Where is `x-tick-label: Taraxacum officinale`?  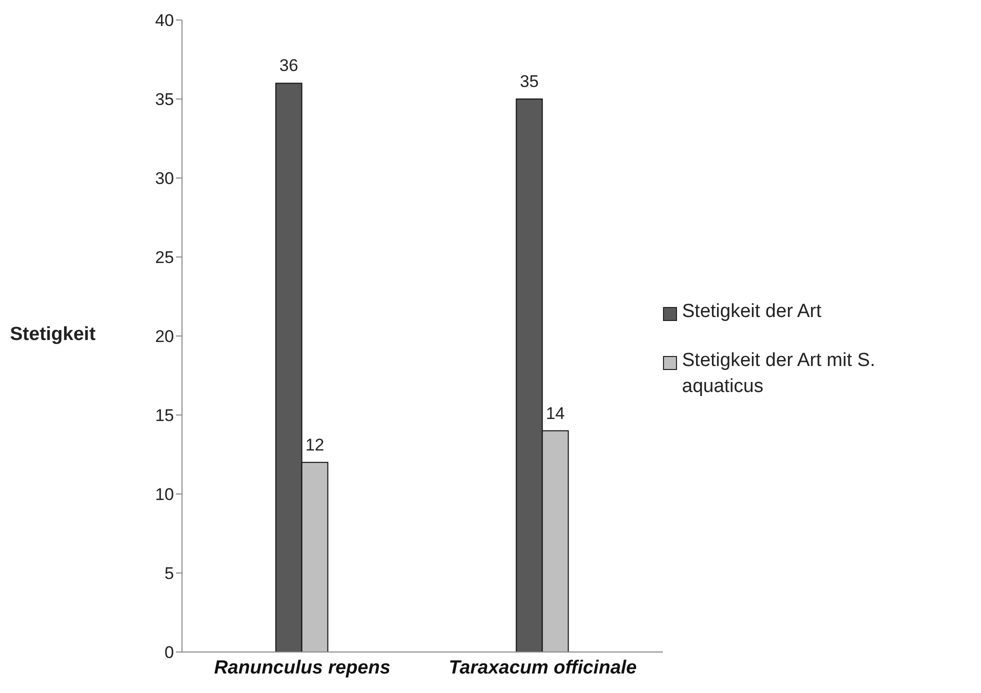
x-tick-label: Taraxacum officinale is located at coordinates (543, 667).